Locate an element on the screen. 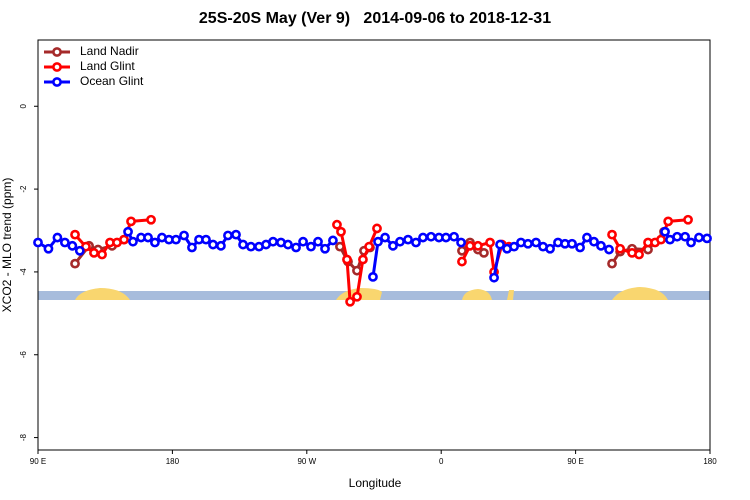 The image size is (750, 500). land-sea-strip is located at coordinates (374, 293).